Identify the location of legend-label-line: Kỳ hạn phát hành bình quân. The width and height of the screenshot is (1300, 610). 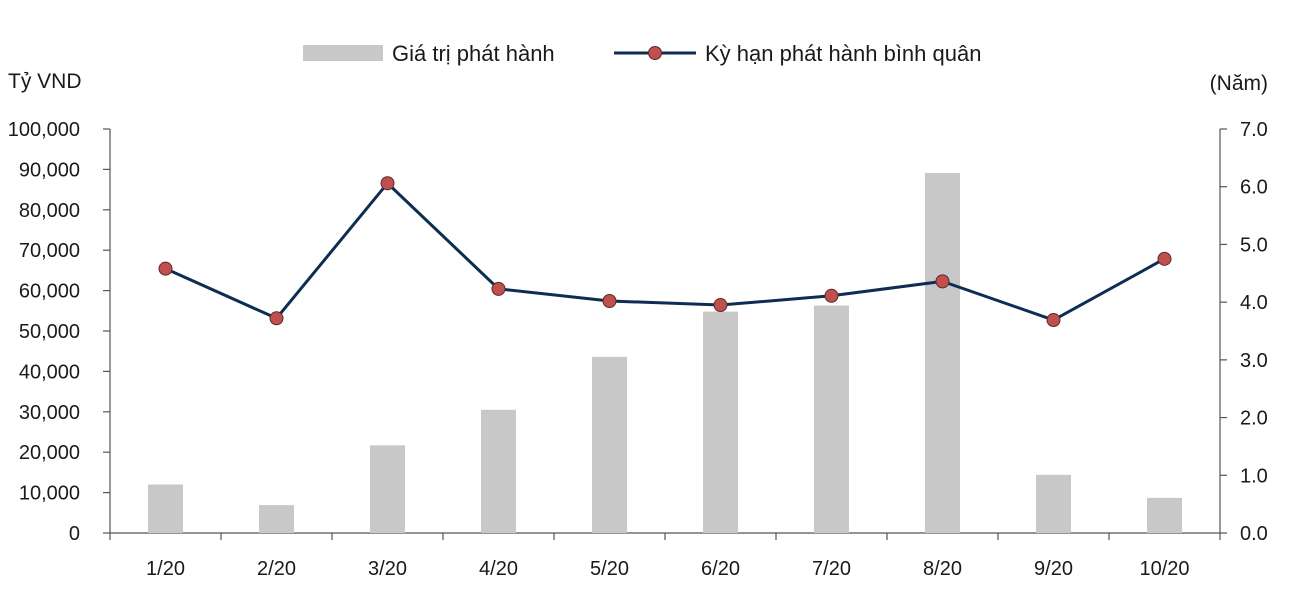
(843, 53).